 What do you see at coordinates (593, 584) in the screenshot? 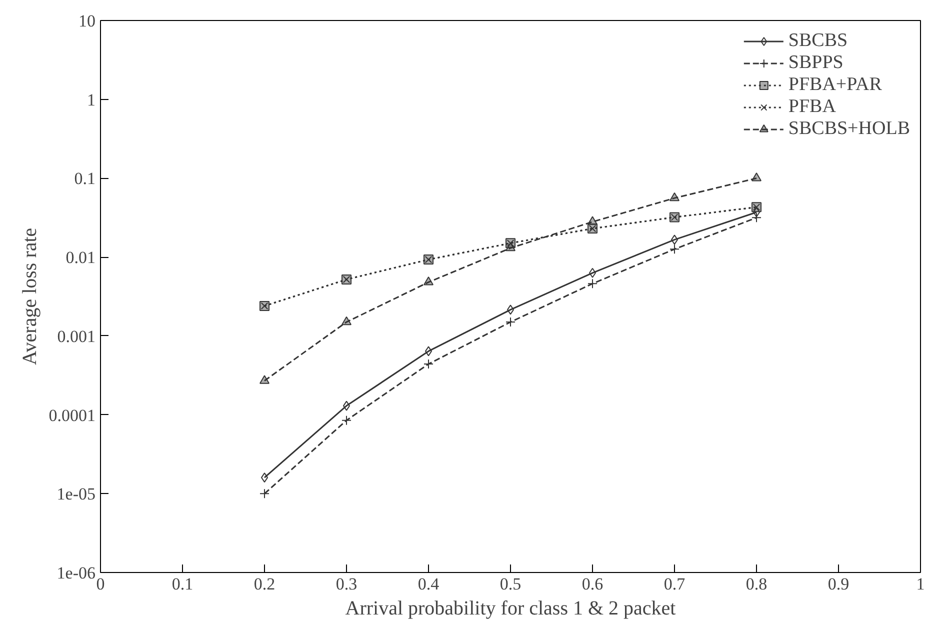
I see `x-tick-label: 0.6` at bounding box center [593, 584].